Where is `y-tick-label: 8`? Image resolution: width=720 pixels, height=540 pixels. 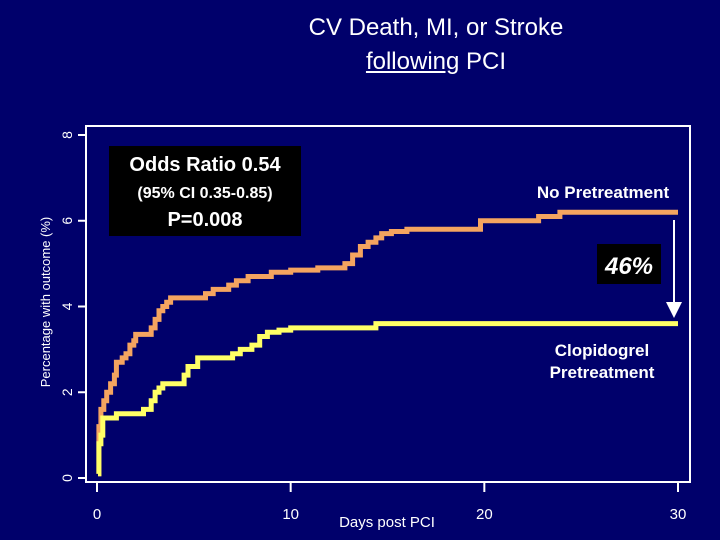 y-tick-label: 8 is located at coordinates (67, 135).